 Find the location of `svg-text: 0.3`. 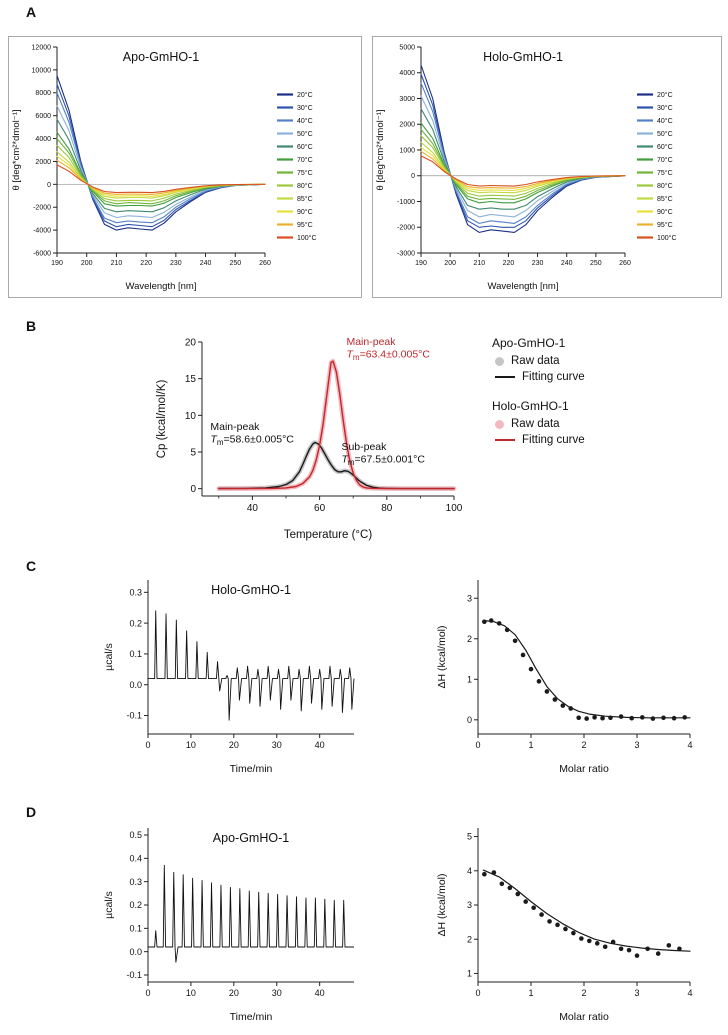

svg-text: 0.3 is located at coordinates (135, 592).